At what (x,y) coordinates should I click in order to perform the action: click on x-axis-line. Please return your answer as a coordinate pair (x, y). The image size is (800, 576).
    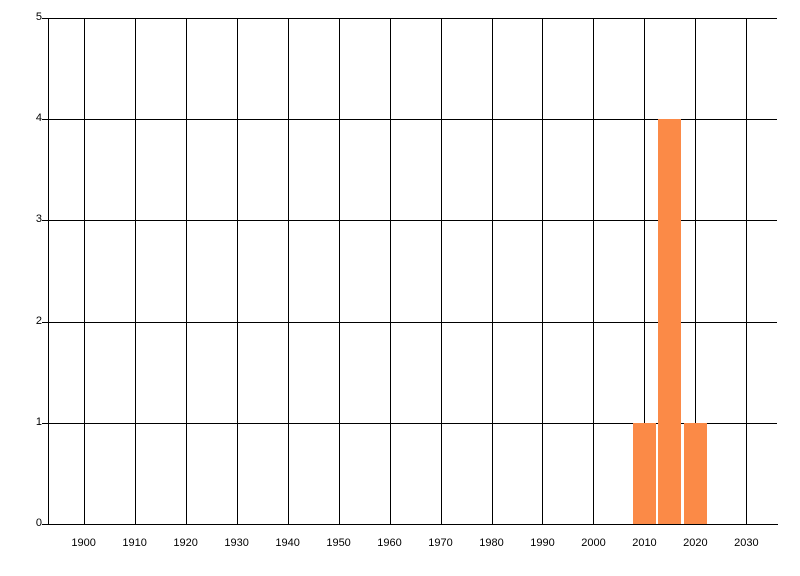
    Looking at the image, I should click on (413, 524).